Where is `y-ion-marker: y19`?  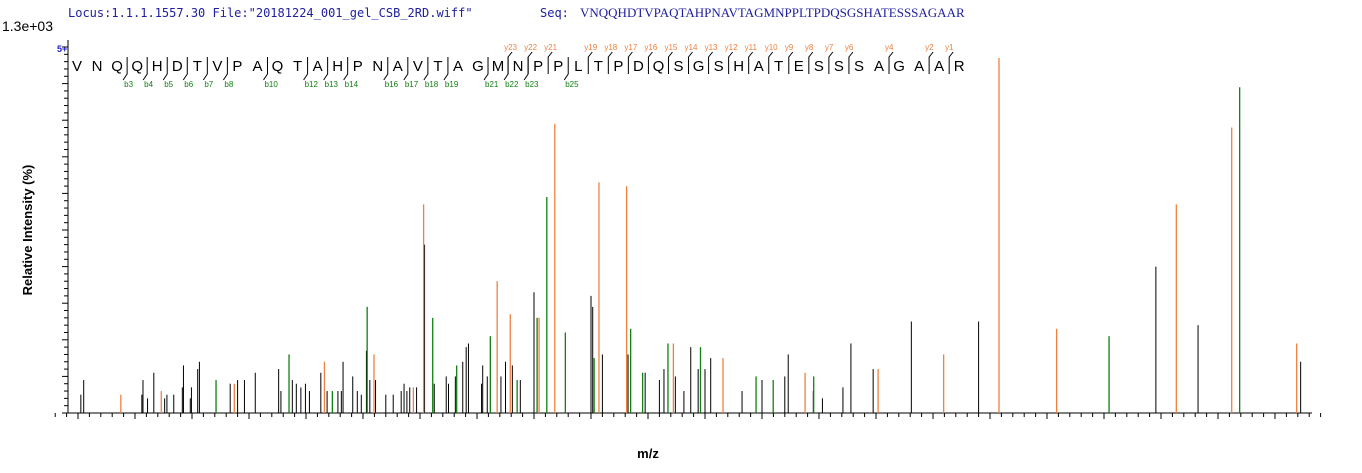 y-ion-marker: y19 is located at coordinates (590, 47).